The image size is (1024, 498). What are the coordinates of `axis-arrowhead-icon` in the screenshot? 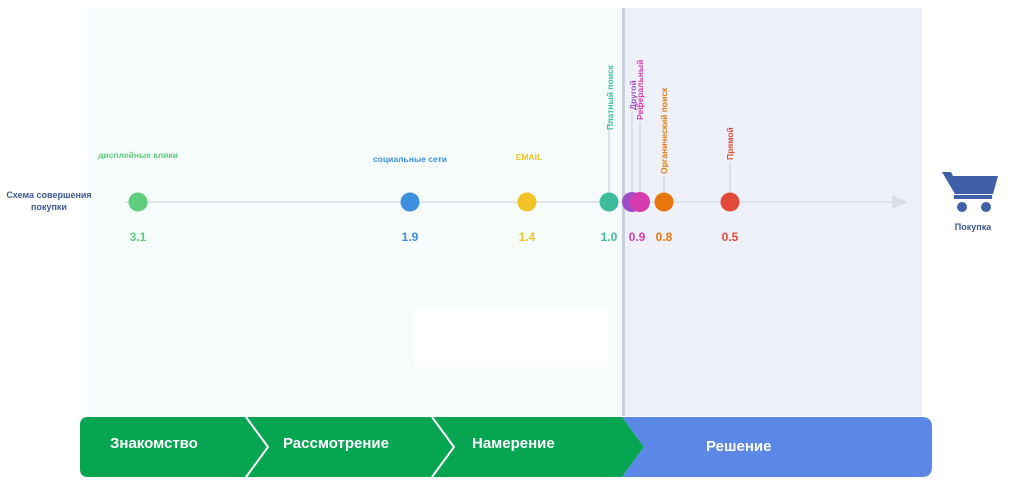 It's located at (900, 202).